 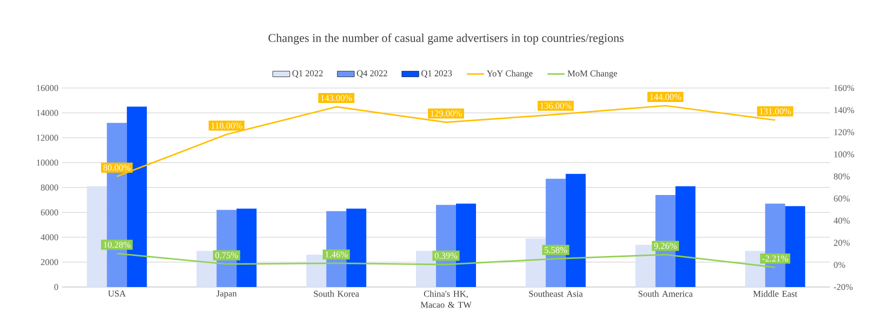 I want to click on y-tick-label: 4000, so click(x=49, y=237).